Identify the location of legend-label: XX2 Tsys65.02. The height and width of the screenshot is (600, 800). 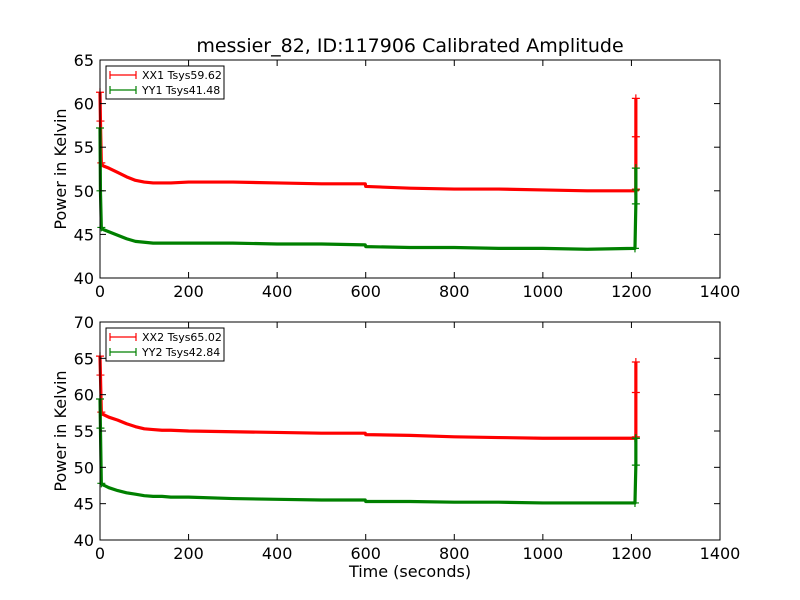
(182, 337).